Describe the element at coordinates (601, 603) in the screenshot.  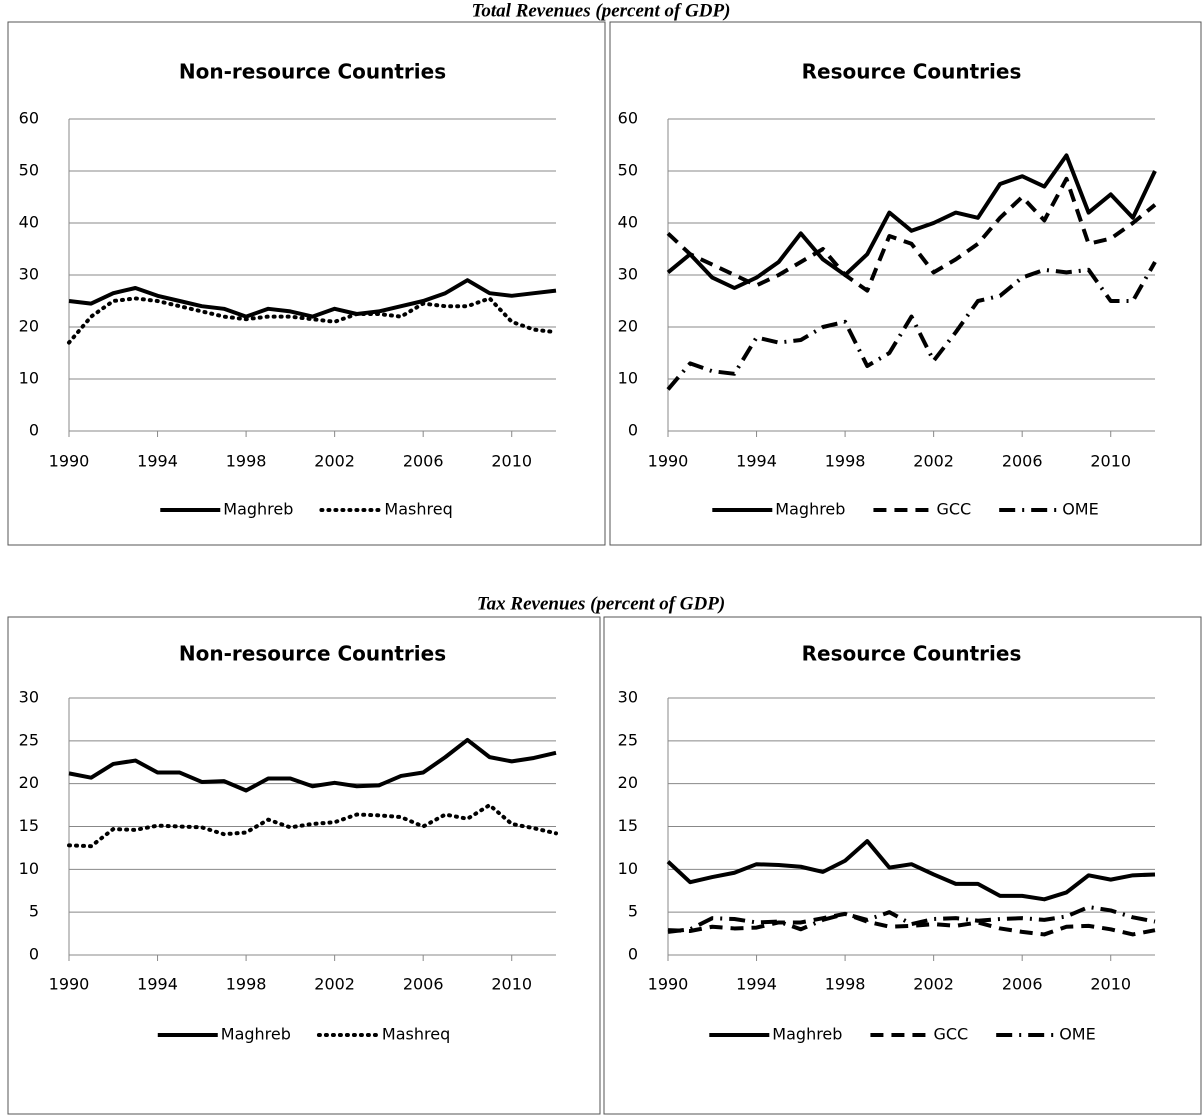
I see `section-title: Tax Revenues (percent of GDP)` at that location.